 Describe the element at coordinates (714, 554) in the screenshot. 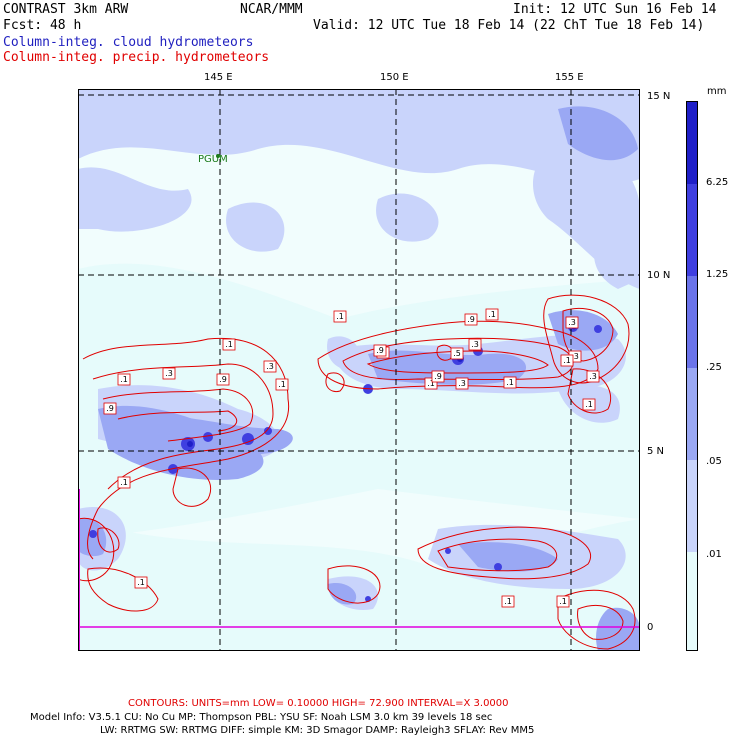

I see `legend-label-0.01: .01` at that location.